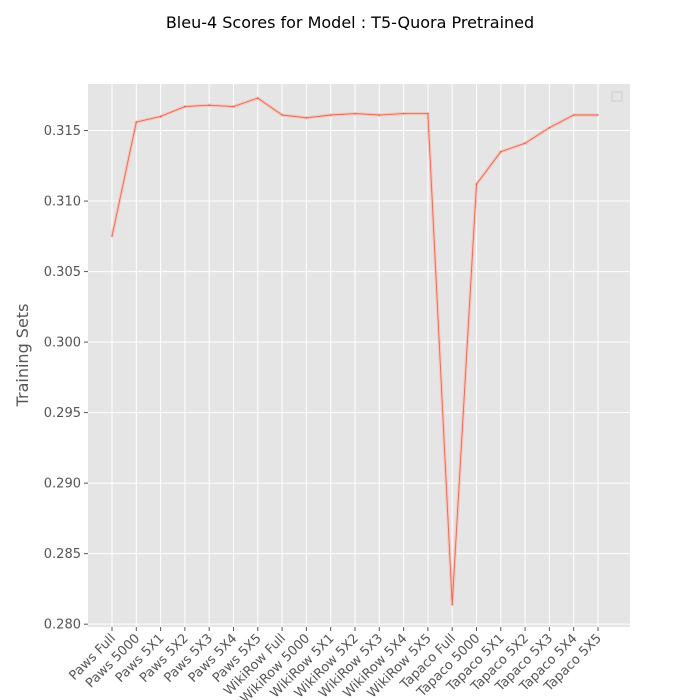  What do you see at coordinates (62, 554) in the screenshot?
I see `y-tick-label: 0.285` at bounding box center [62, 554].